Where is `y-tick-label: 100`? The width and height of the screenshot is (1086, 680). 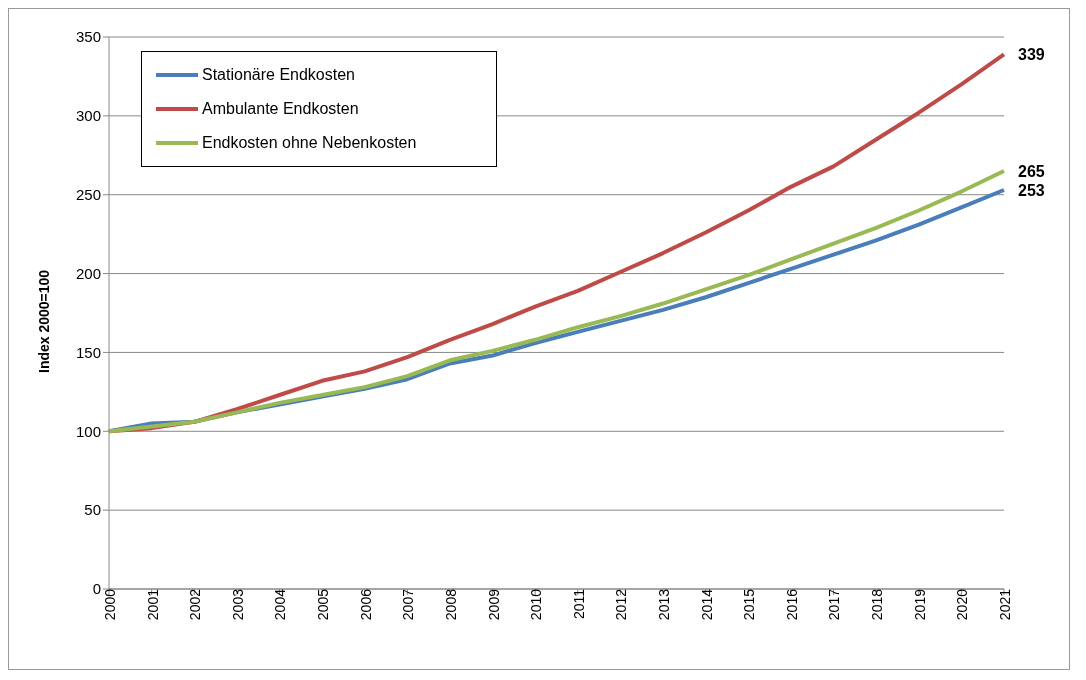 y-tick-label: 100 is located at coordinates (88, 431).